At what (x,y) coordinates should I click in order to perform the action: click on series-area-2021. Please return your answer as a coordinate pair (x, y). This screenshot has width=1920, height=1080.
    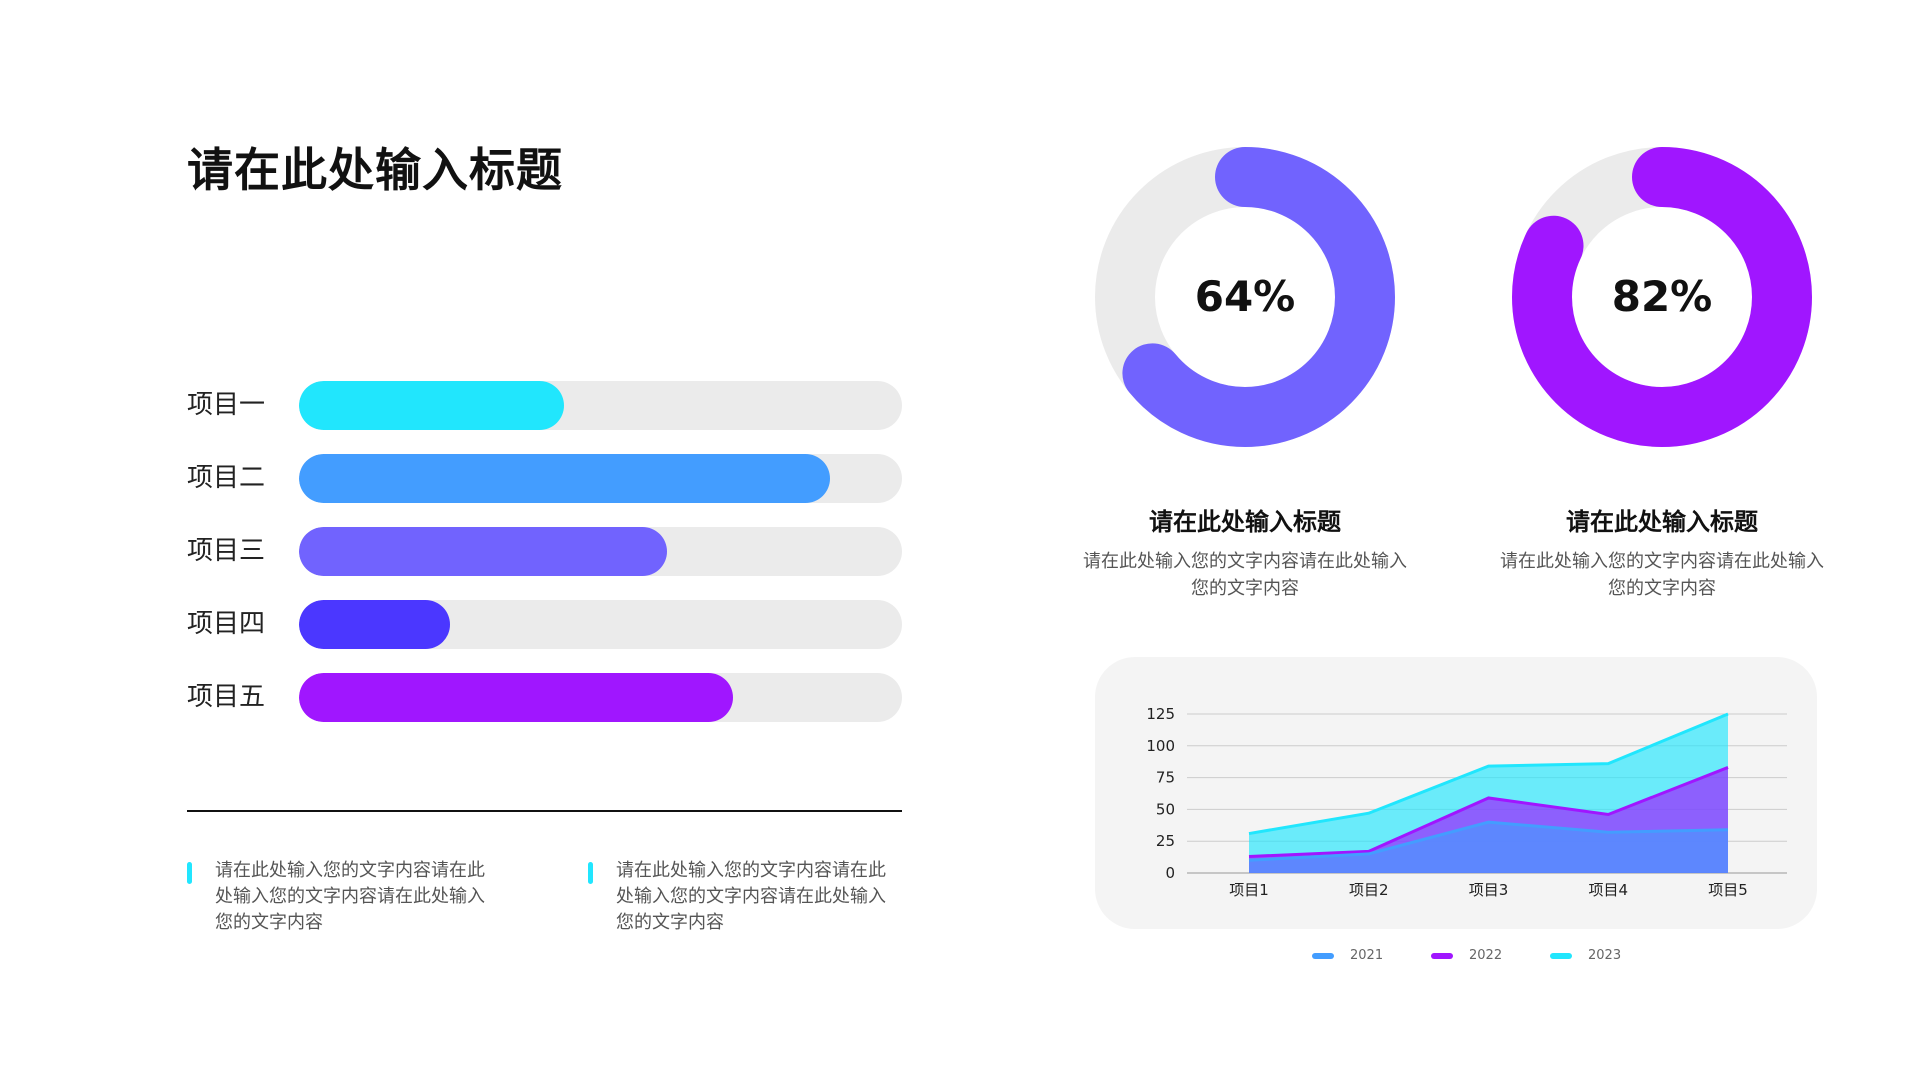
    Looking at the image, I should click on (1488, 847).